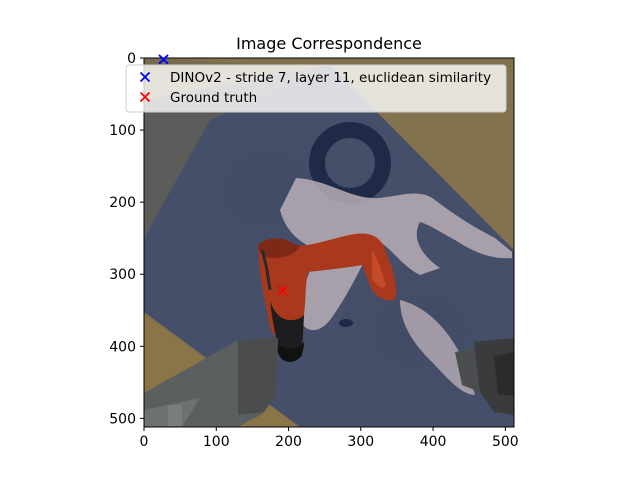 This screenshot has width=640, height=480. I want to click on data-markers, so click(223, 175).